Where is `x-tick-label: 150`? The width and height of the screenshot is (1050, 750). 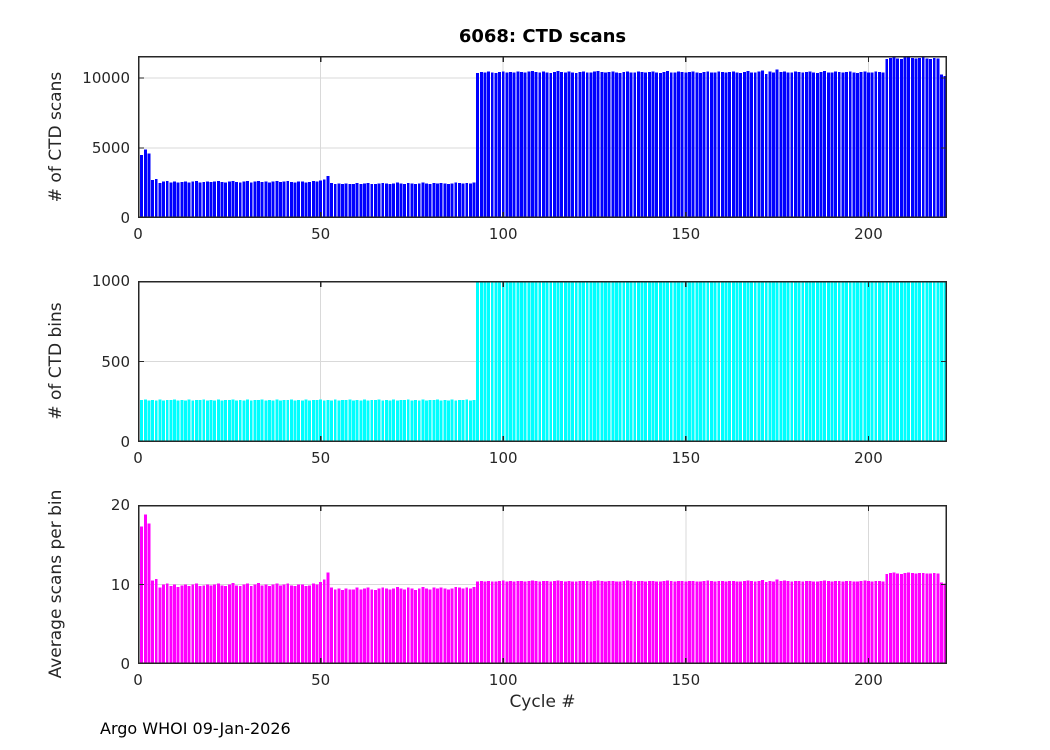
x-tick-label: 150 is located at coordinates (686, 458).